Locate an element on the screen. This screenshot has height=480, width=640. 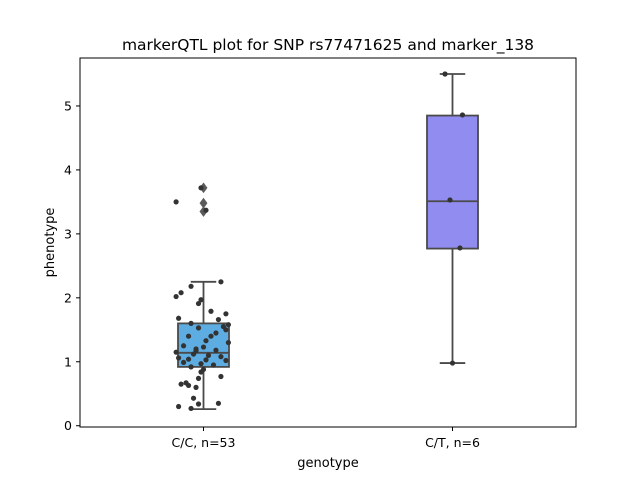
x-tick-label: C/T, n=6 is located at coordinates (452, 442).